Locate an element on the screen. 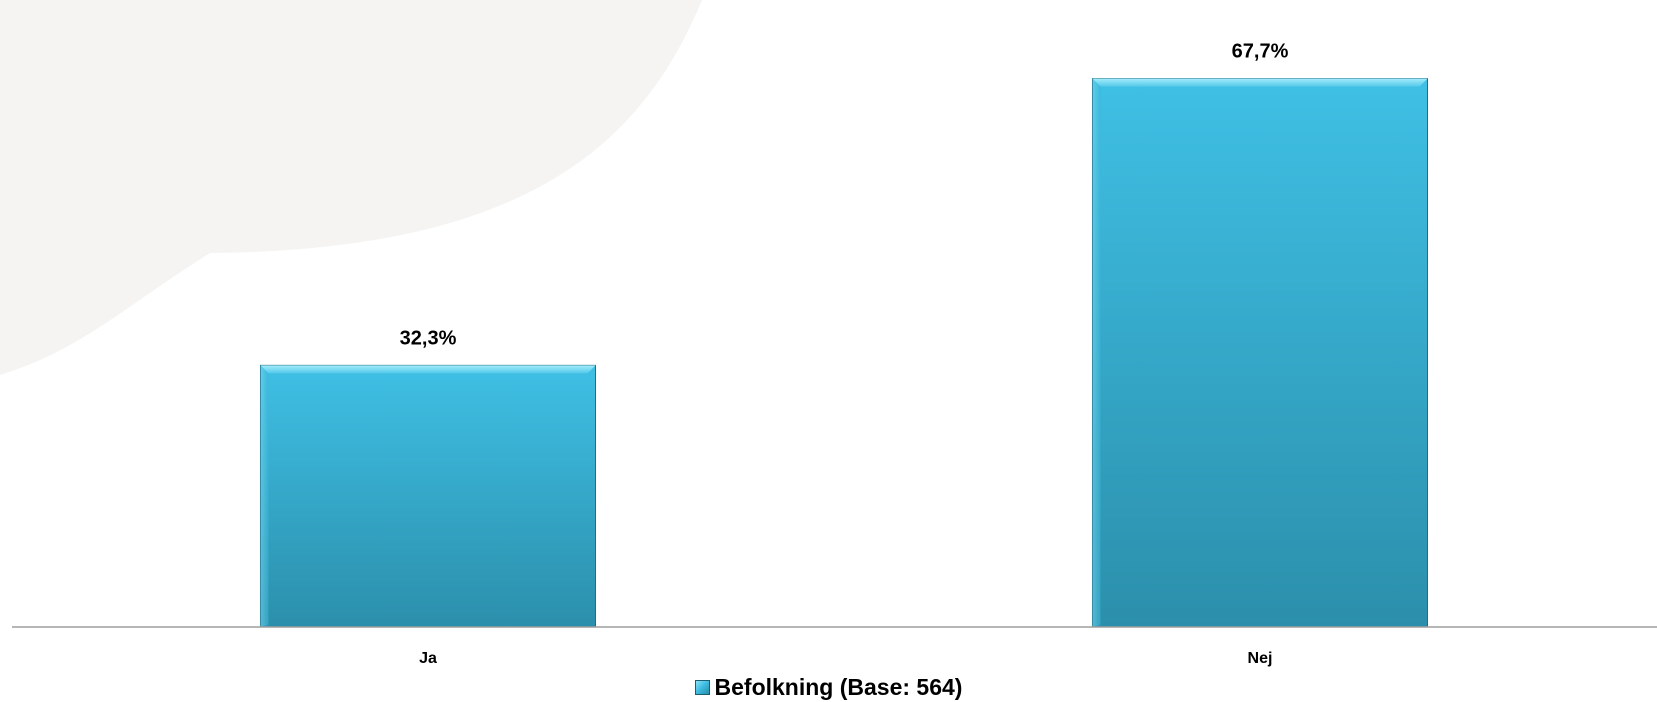  legend: Befolkning (Base: 564) is located at coordinates (828, 687).